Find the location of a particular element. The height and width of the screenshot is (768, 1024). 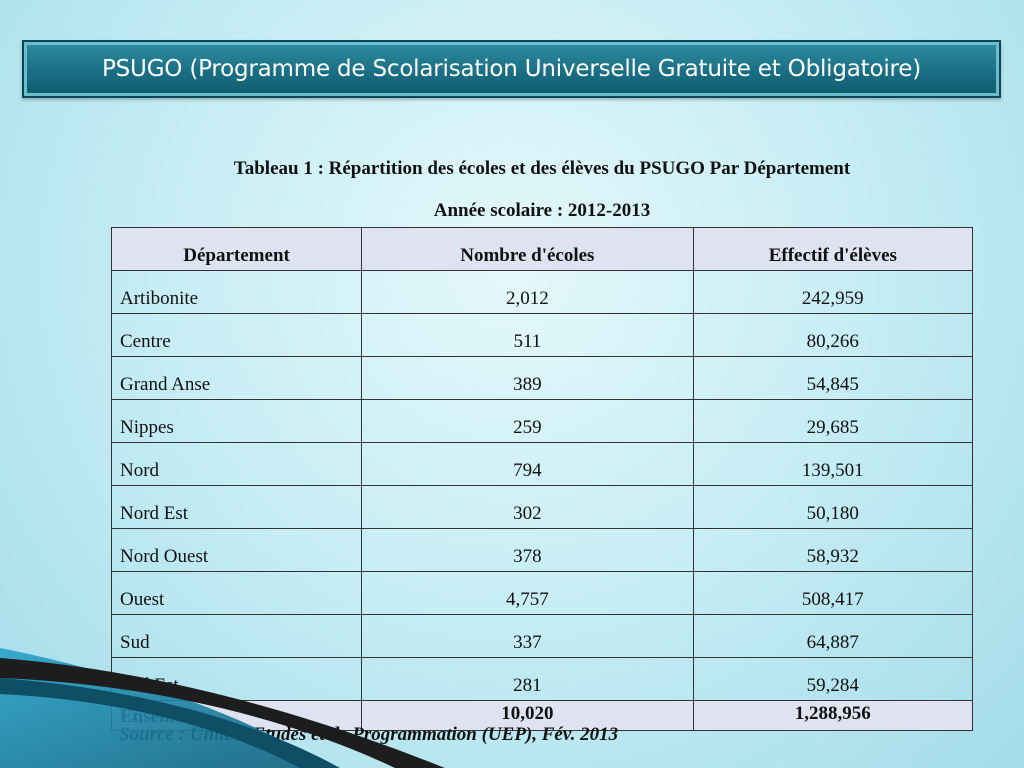

table-row: Nord Est 302 50,180 is located at coordinates (542, 507).